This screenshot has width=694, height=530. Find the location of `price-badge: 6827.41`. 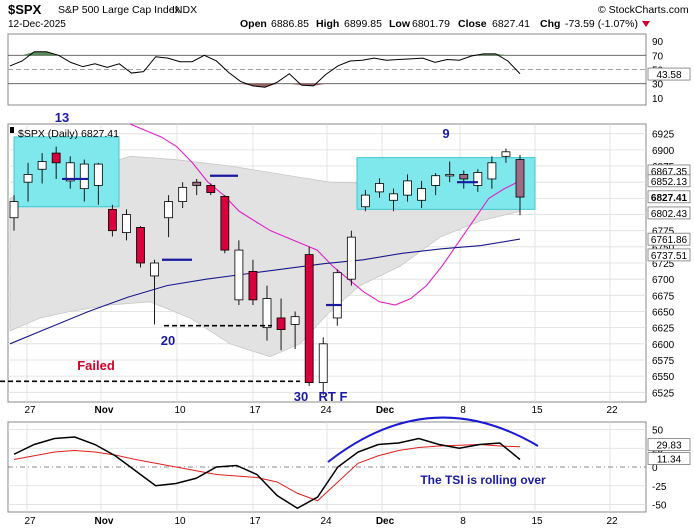

price-badge: 6827.41 is located at coordinates (669, 198).